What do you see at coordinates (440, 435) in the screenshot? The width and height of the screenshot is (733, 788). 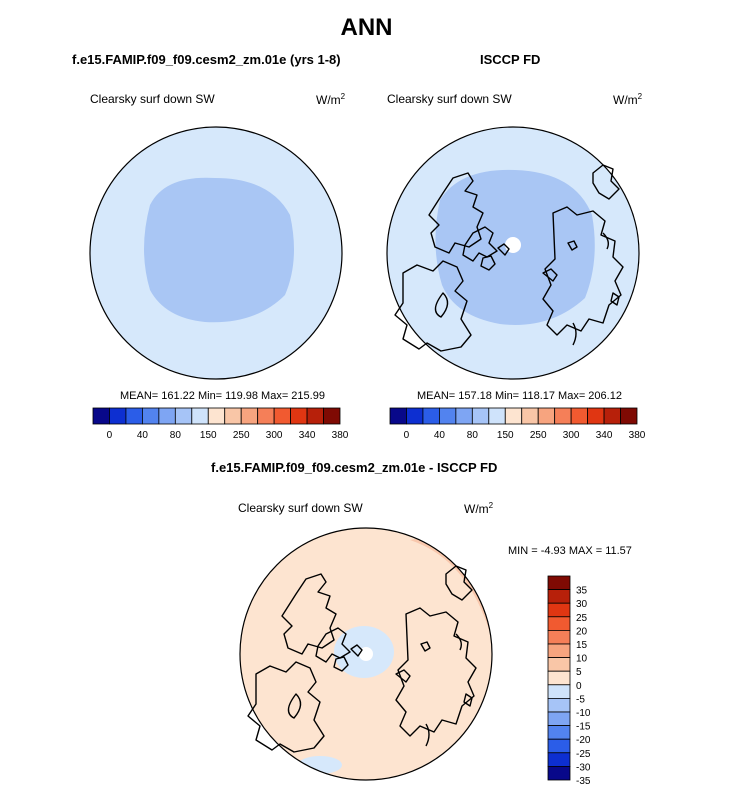 I see `panel2-colorbar-label-1: 40` at bounding box center [440, 435].